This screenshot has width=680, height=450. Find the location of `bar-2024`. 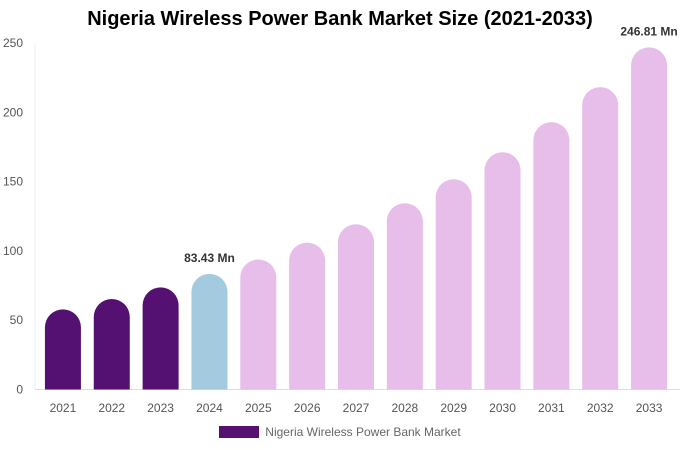

bar-2024 is located at coordinates (209, 331).